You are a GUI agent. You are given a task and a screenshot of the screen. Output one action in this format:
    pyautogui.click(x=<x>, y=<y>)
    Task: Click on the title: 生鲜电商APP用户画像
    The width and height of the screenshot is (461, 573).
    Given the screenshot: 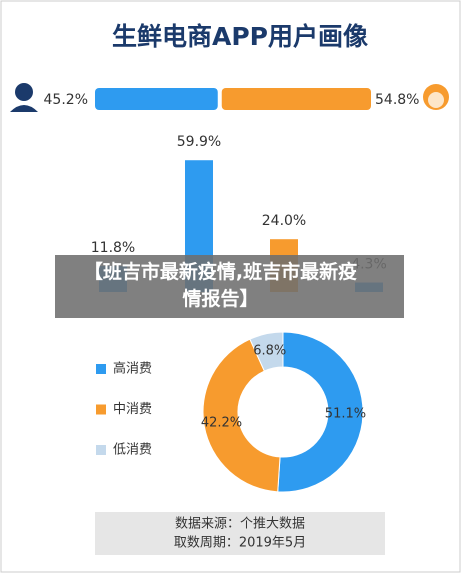 What is the action you would take?
    pyautogui.click(x=240, y=36)
    